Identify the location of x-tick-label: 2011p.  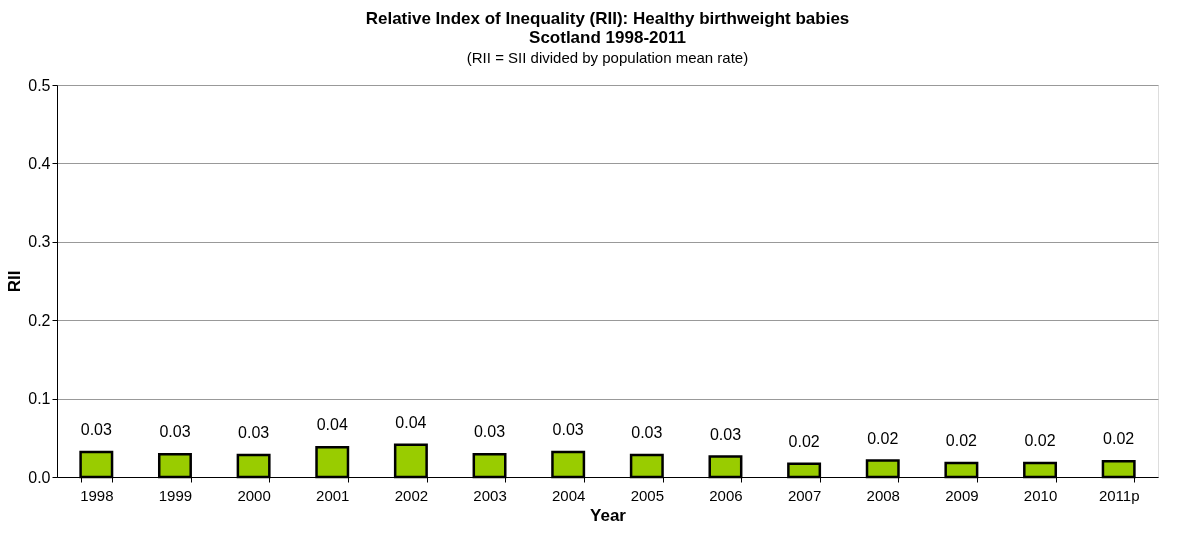
(1119, 495).